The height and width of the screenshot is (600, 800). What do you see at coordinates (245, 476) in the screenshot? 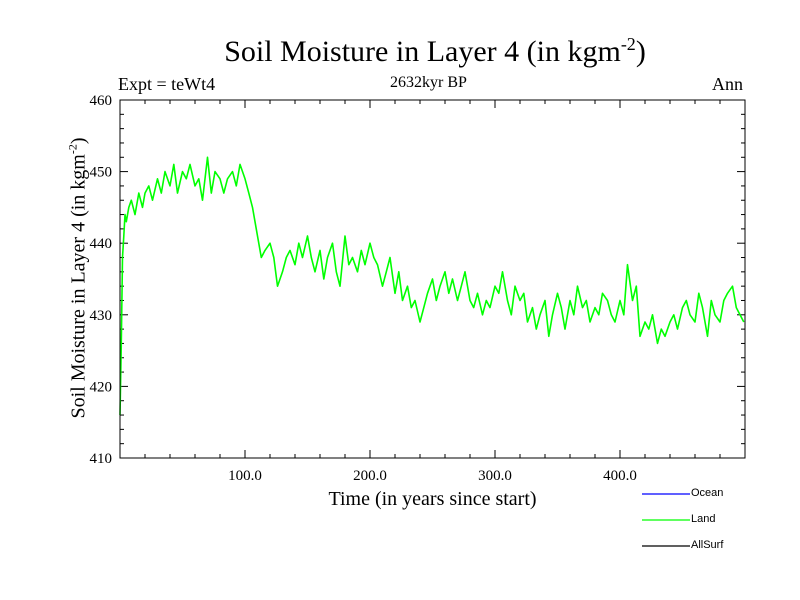
I see `x-tick-label: 100.0` at bounding box center [245, 476].